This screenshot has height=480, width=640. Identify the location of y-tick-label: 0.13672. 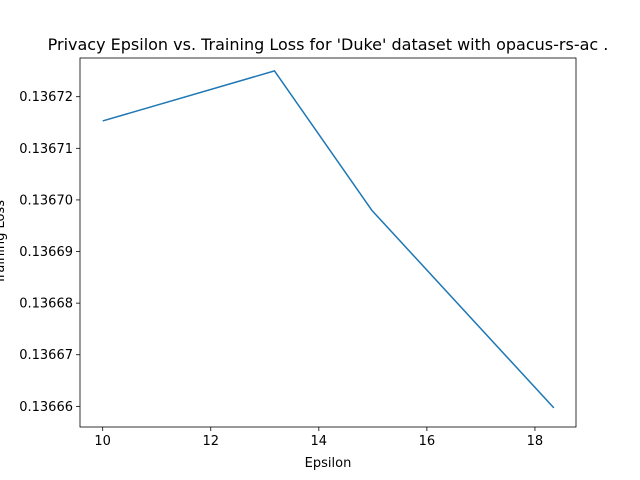
(46, 97).